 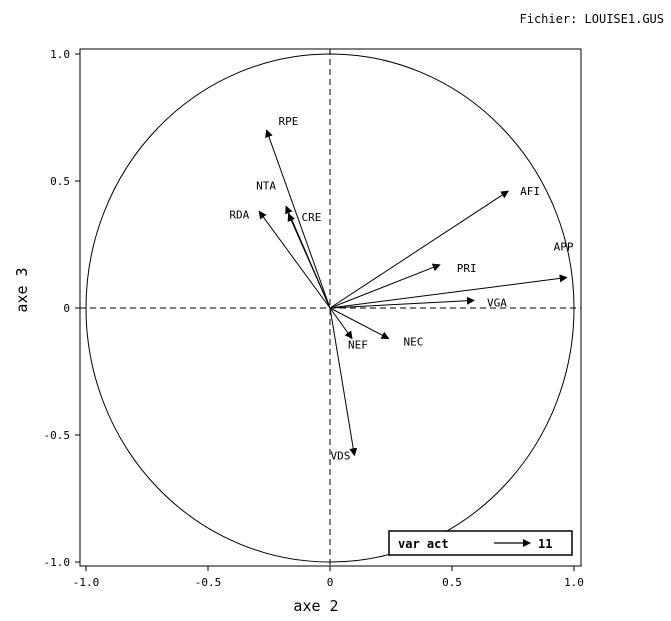 I want to click on vector-label: VDS, so click(x=340, y=455).